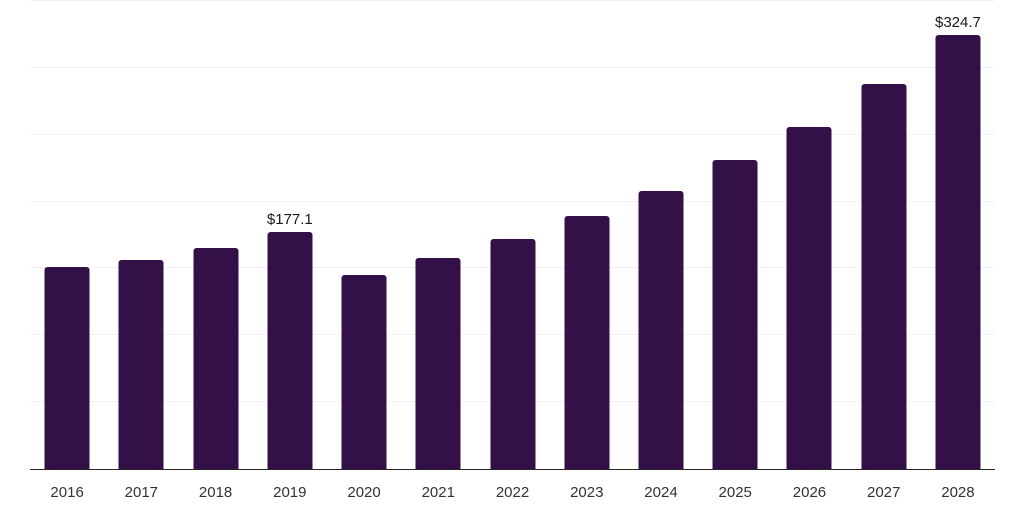 This screenshot has width=1024, height=512. Describe the element at coordinates (809, 297) in the screenshot. I see `bar-2026` at that location.